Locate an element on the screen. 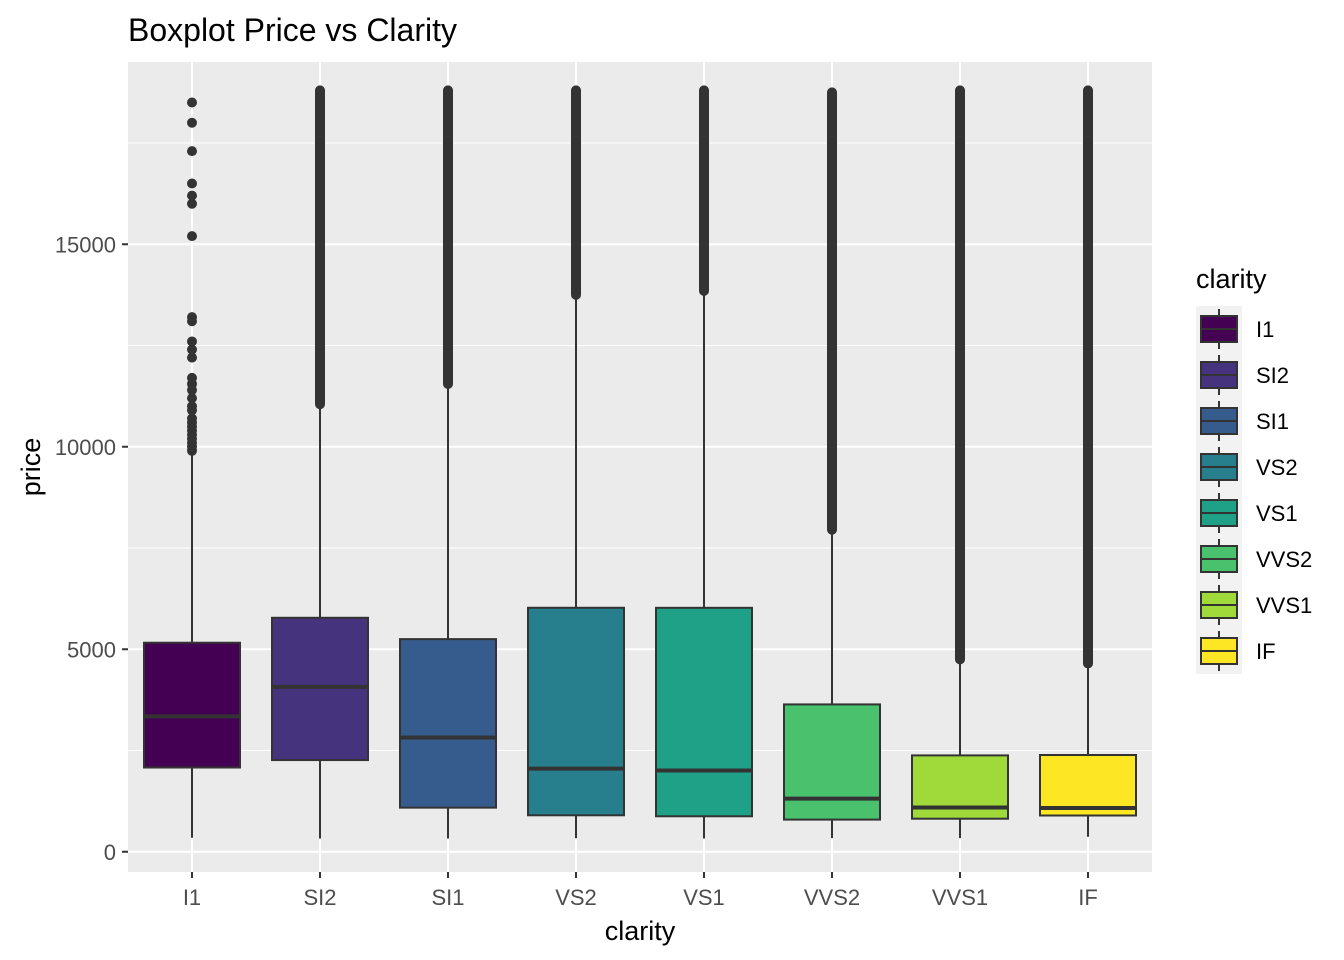  legend-title: clarity is located at coordinates (1231, 279).